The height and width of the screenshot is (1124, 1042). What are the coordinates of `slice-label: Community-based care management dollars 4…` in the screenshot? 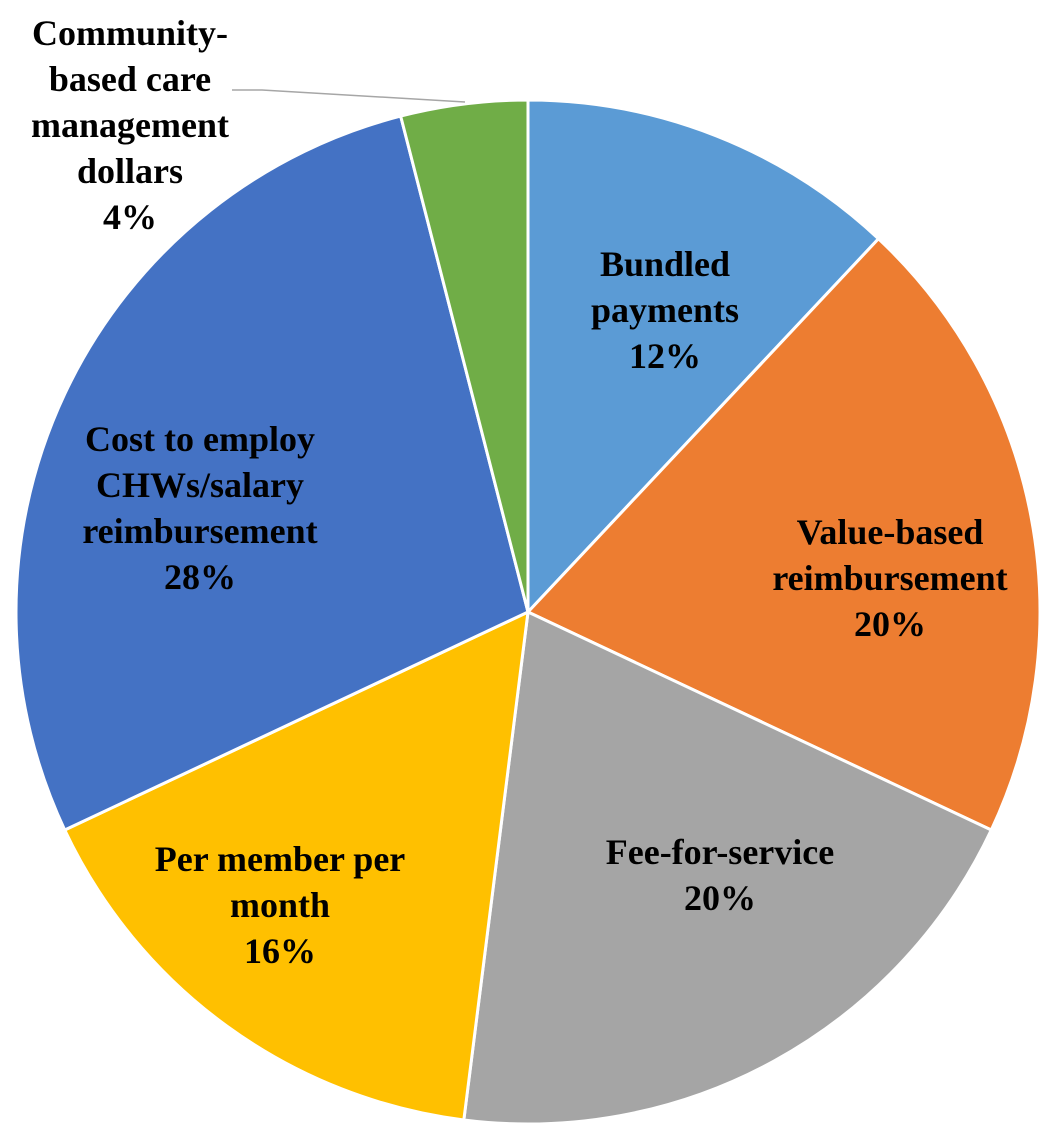 It's located at (130, 125).